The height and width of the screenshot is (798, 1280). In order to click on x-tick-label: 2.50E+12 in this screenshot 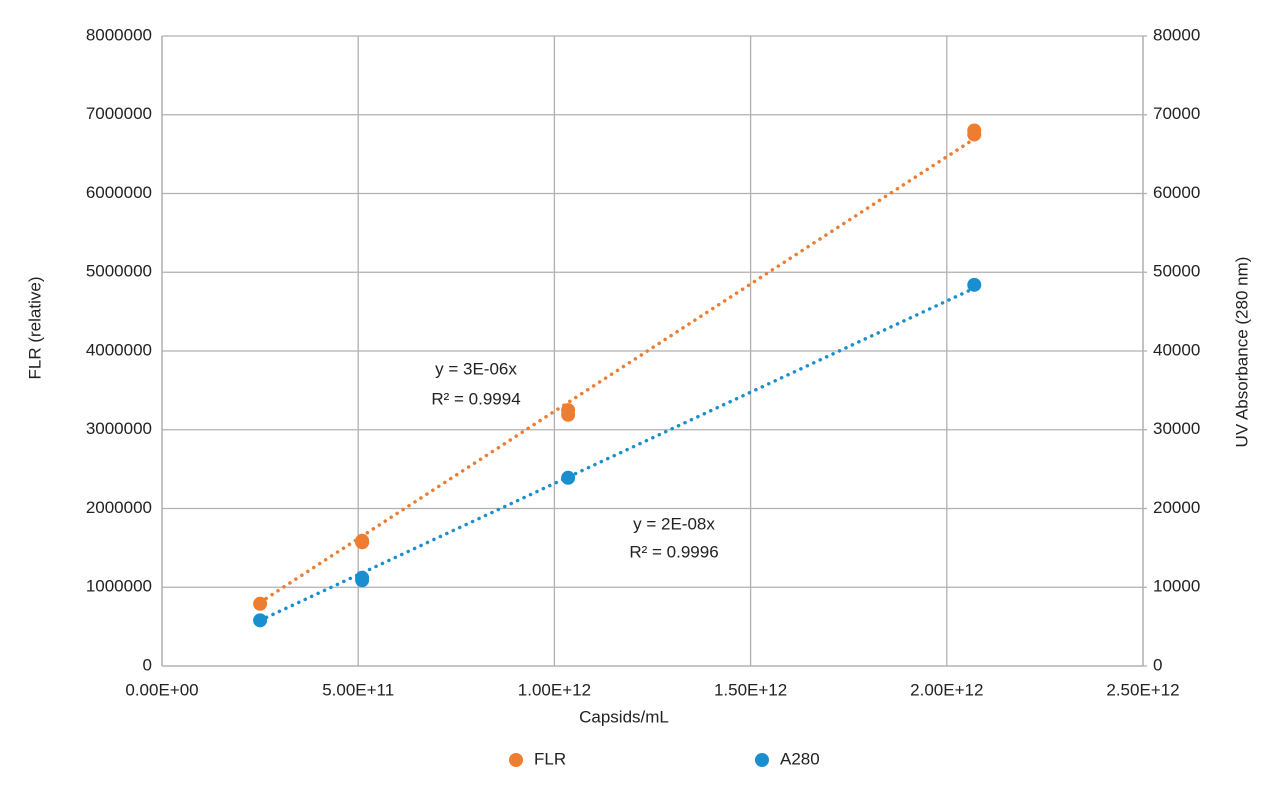, I will do `click(1142, 689)`.